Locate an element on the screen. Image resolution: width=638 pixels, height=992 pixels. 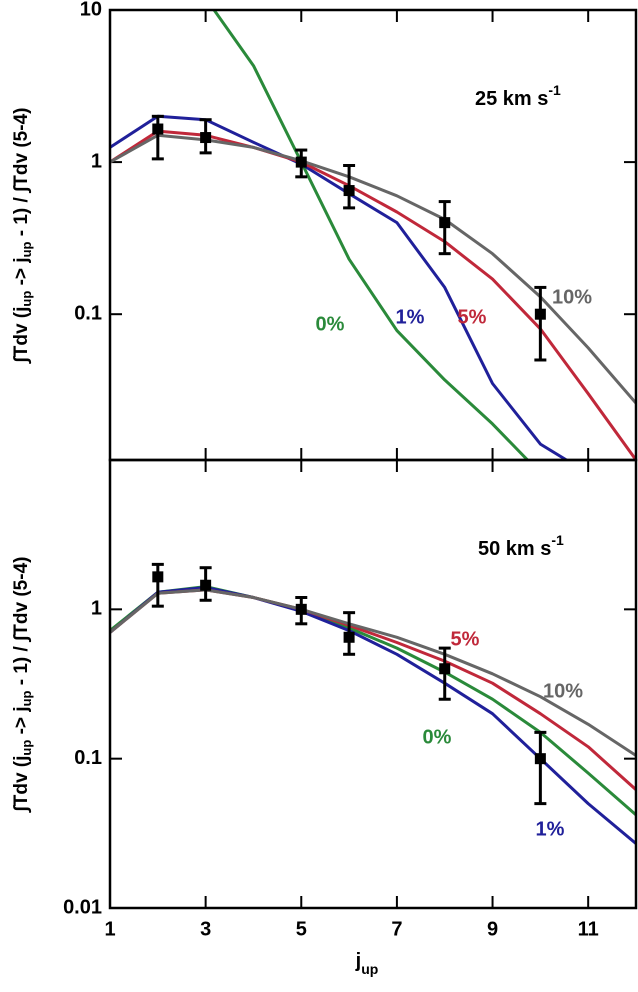
annotation-text: 50 km s is located at coordinates (514, 549).